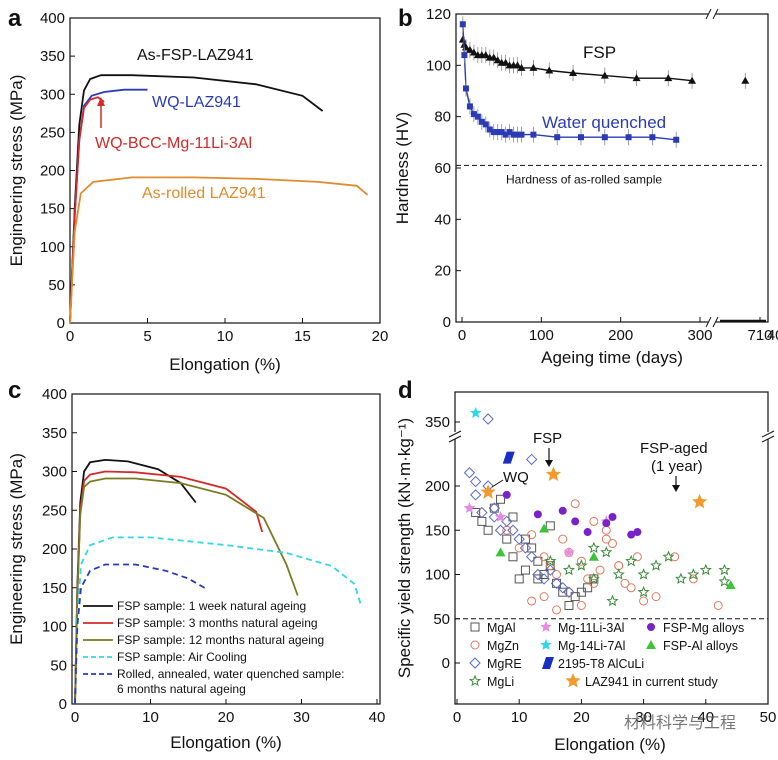  Describe the element at coordinates (705, 717) in the screenshot. I see `x-tick-label: 40` at that location.